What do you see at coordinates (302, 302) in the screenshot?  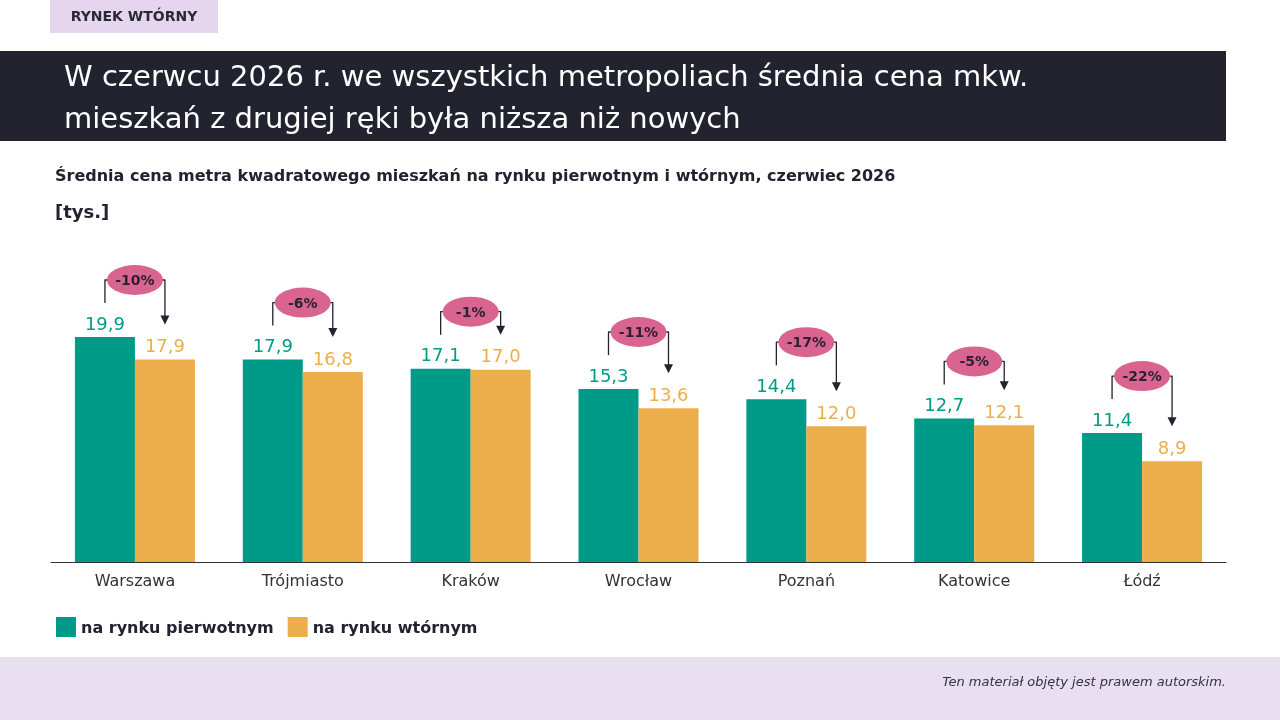 I see `text: -6%` at bounding box center [302, 302].